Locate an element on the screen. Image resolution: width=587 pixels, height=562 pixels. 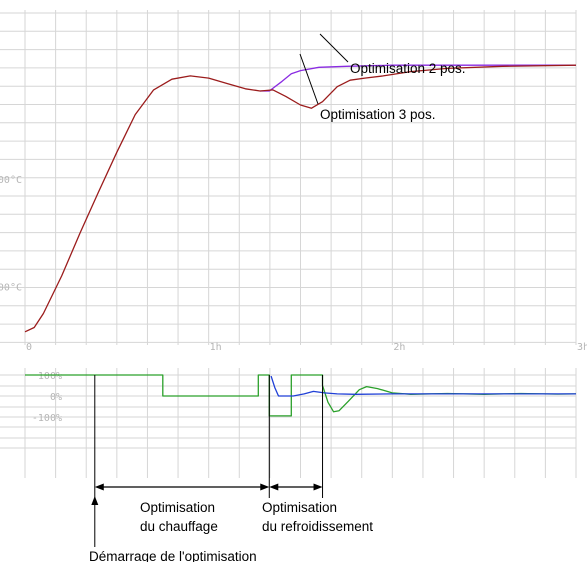
x-tick-label: 3h is located at coordinates (582, 347).